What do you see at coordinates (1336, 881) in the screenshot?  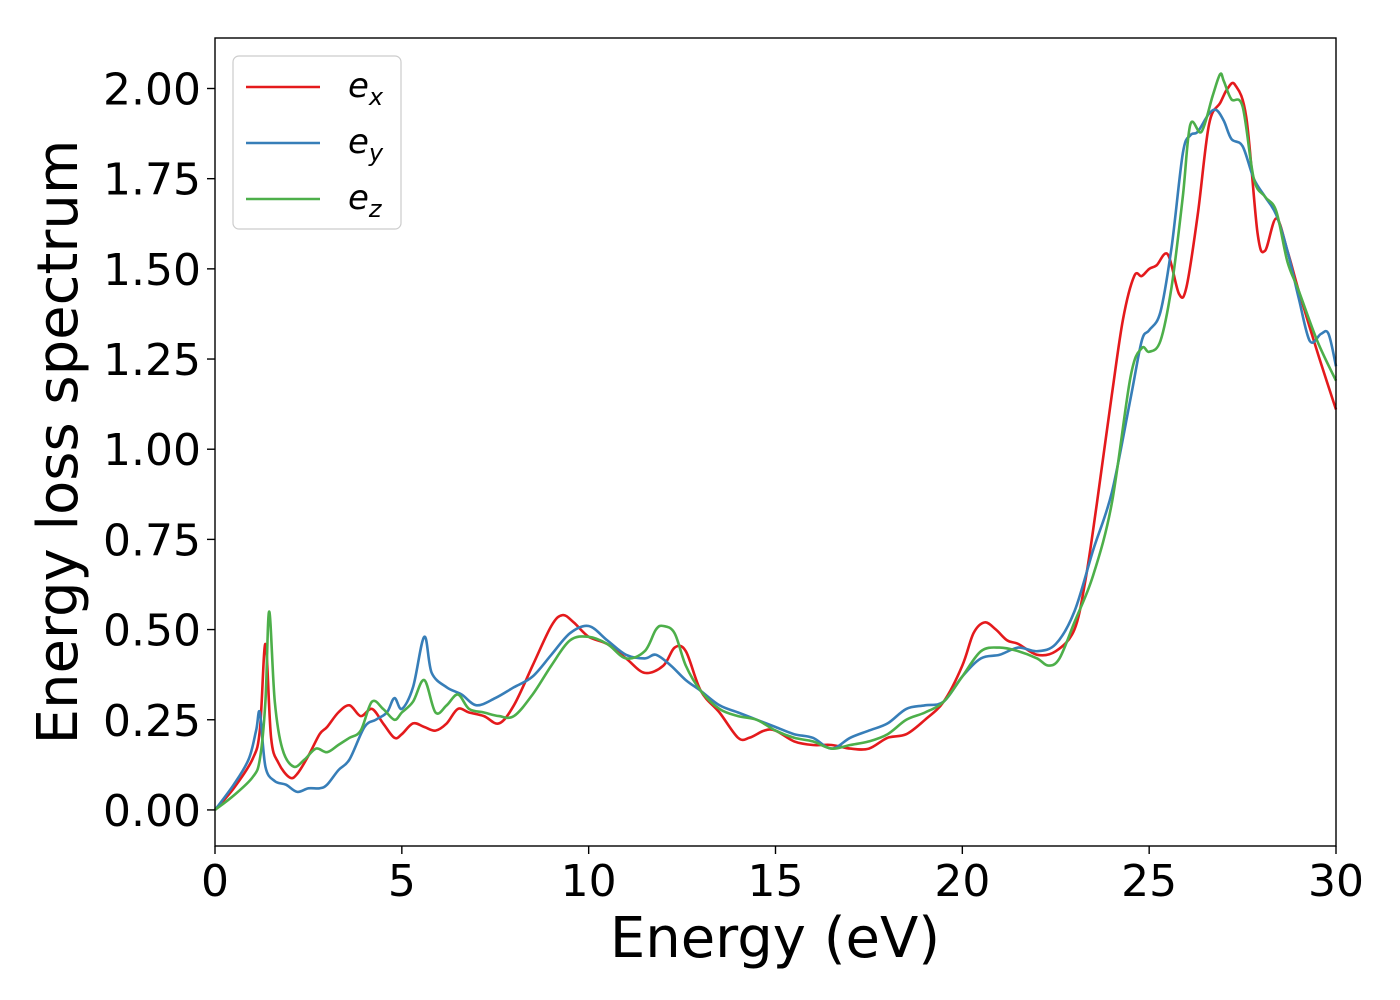 I see `x-tick-label: 30` at bounding box center [1336, 881].